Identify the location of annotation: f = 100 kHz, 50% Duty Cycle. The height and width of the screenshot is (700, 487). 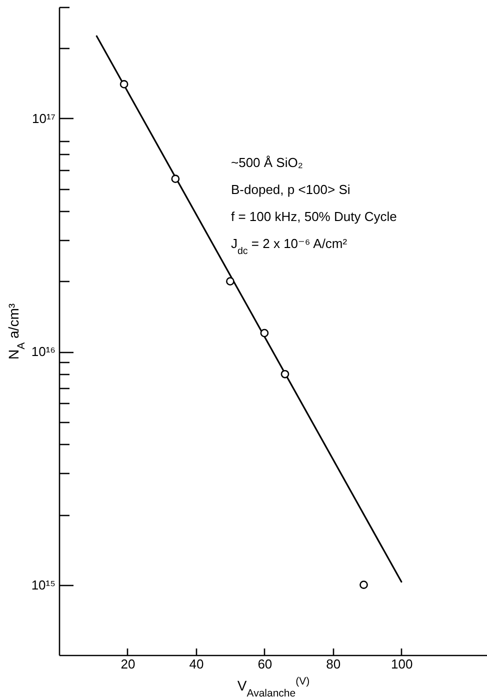
(314, 216).